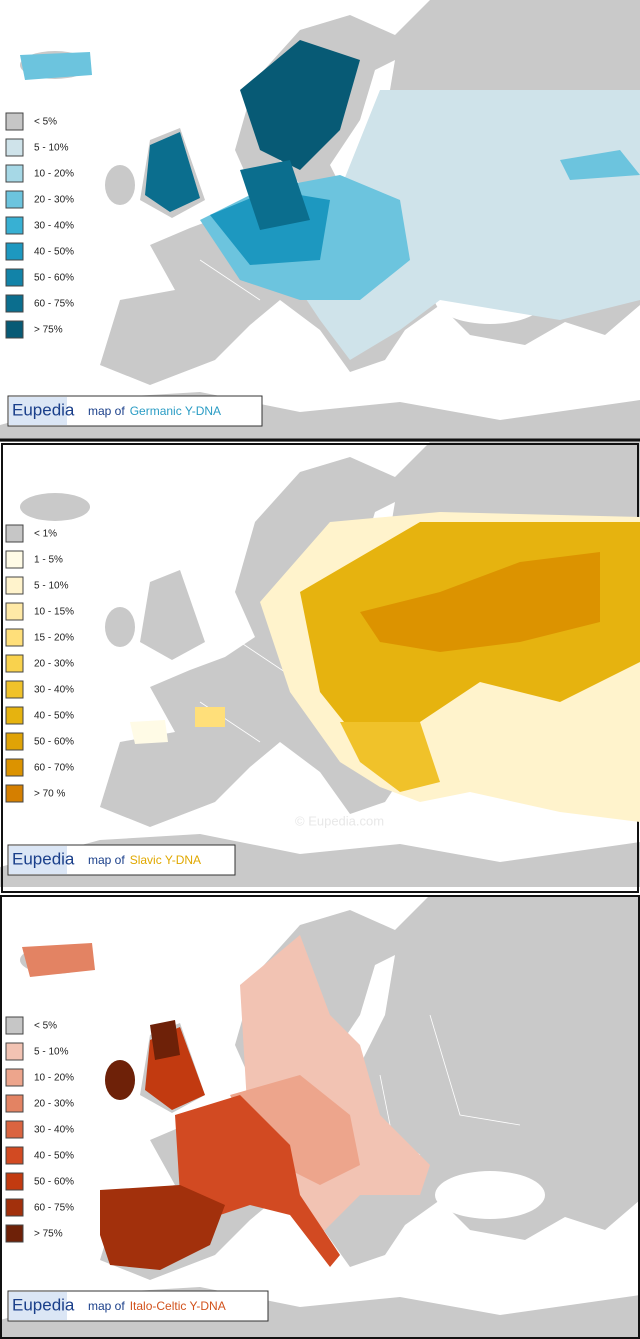 The width and height of the screenshot is (640, 1339). What do you see at coordinates (50, 794) in the screenshot?
I see `legend-label: > 70 %` at bounding box center [50, 794].